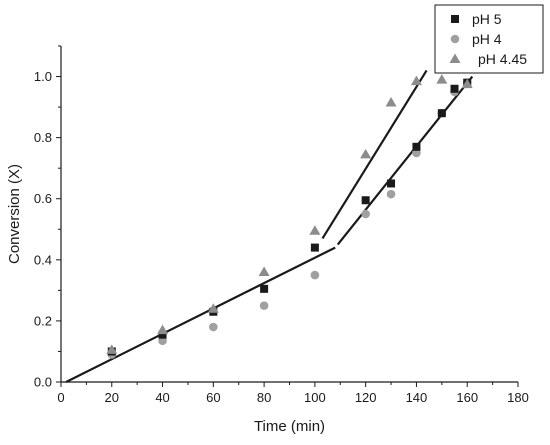 The width and height of the screenshot is (550, 445). What do you see at coordinates (14, 214) in the screenshot?
I see `y-axis-title: Conversion (X)` at bounding box center [14, 214].